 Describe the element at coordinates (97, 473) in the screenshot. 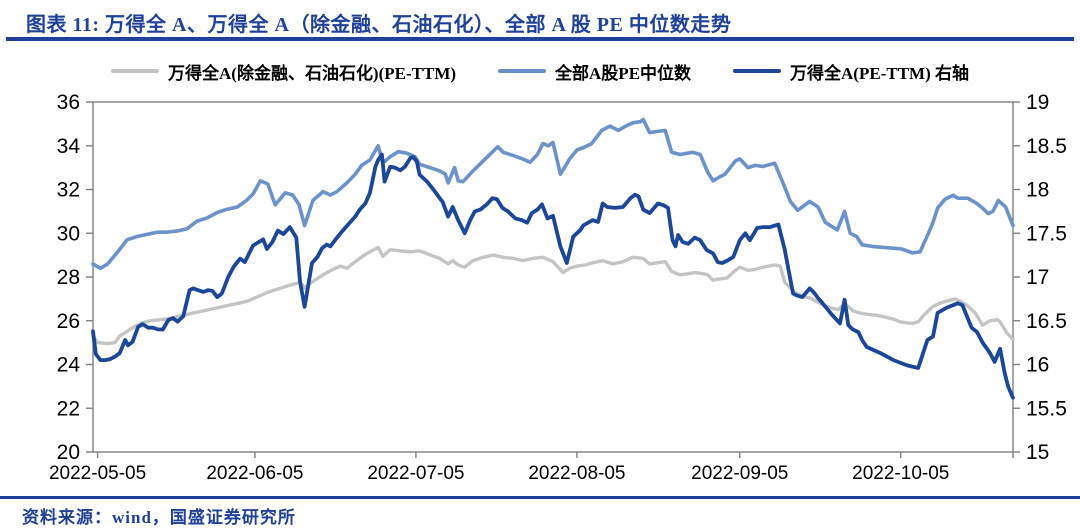

I see `svg-text: 2022-05-05` at that location.